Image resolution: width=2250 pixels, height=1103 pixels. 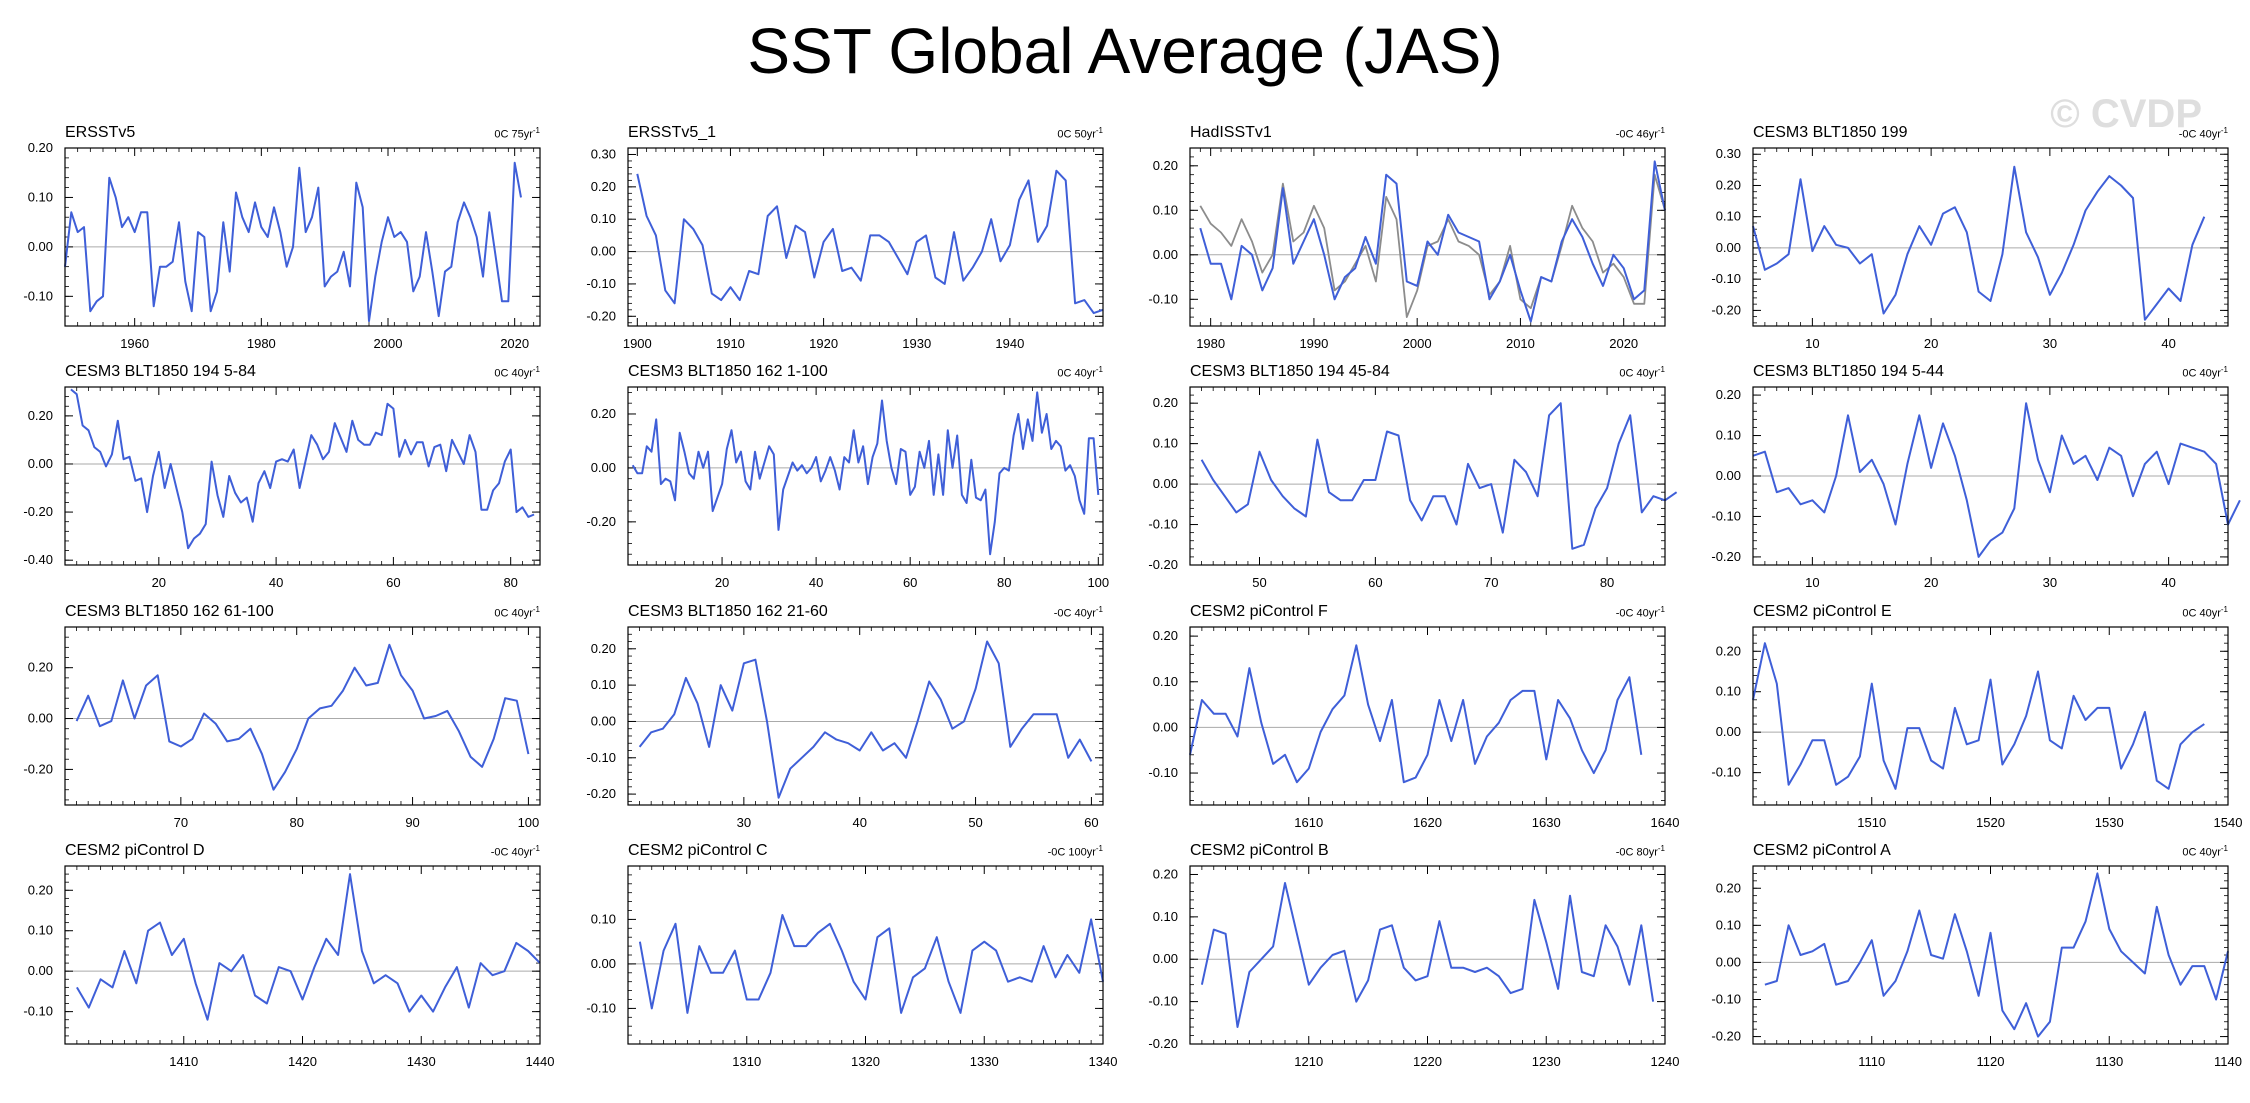 I want to click on trend-value: -0C 40yr, so click(x=1074, y=613).